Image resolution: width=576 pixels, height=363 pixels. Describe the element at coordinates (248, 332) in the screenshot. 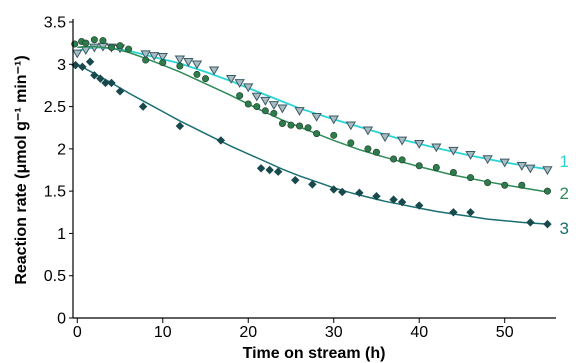

I see `x-tick-label: 20` at that location.